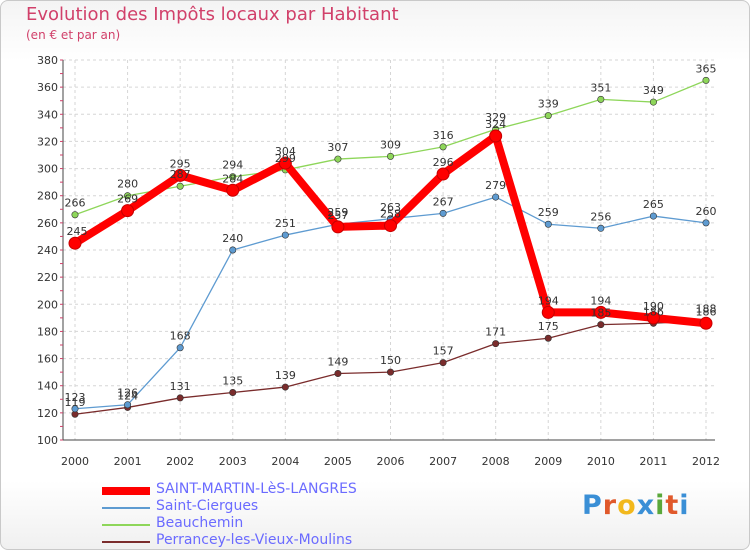  Describe the element at coordinates (47, 223) in the screenshot. I see `y-tick-label: 260` at that location.